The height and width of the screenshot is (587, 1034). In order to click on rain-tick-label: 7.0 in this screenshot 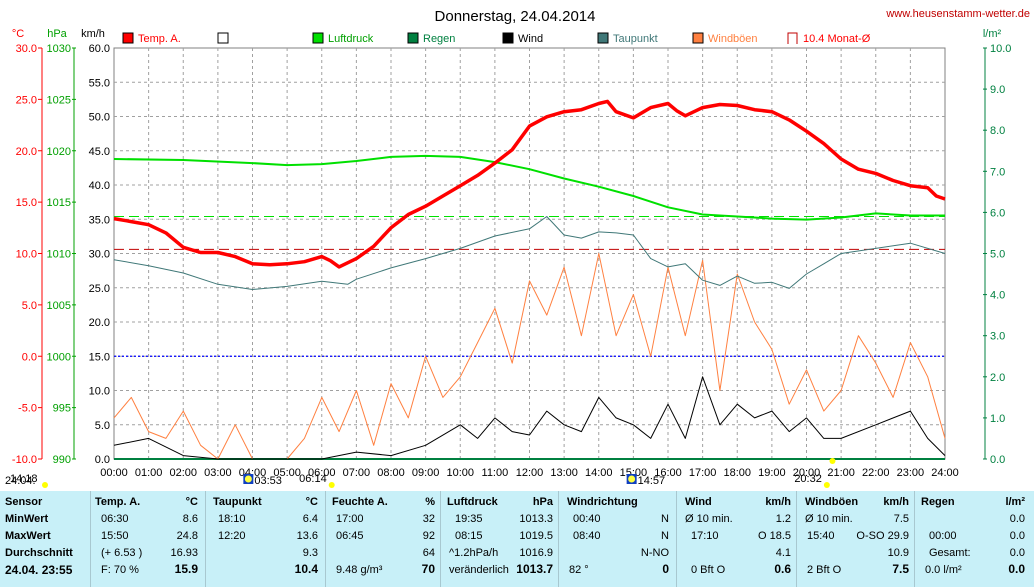, I will do `click(997, 172)`.